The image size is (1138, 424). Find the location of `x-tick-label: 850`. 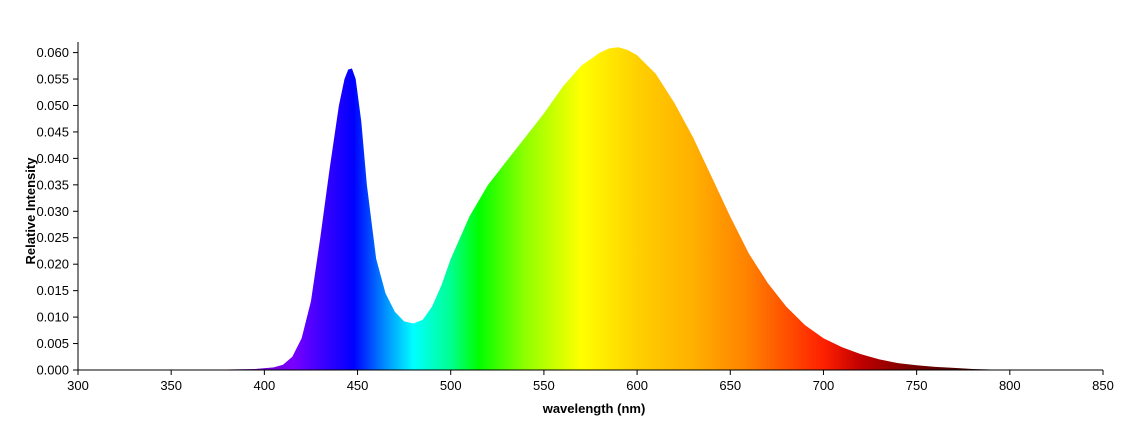

x-tick-label: 850 is located at coordinates (1103, 385).